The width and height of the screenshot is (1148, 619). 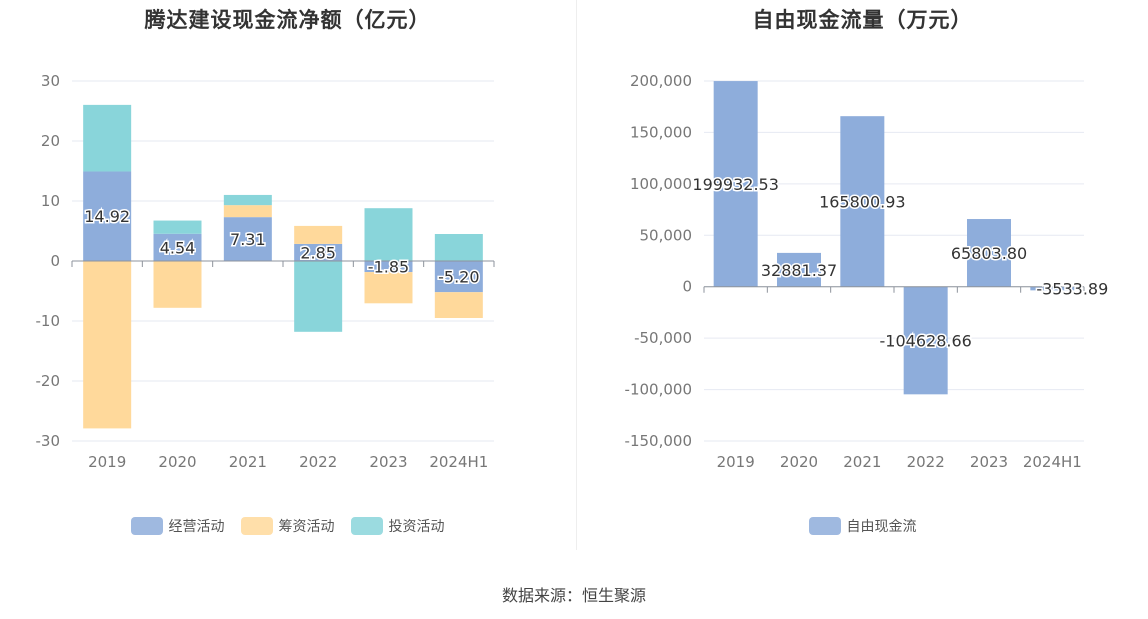 What do you see at coordinates (416, 527) in the screenshot?
I see `legend-label: 投资活动` at bounding box center [416, 527].